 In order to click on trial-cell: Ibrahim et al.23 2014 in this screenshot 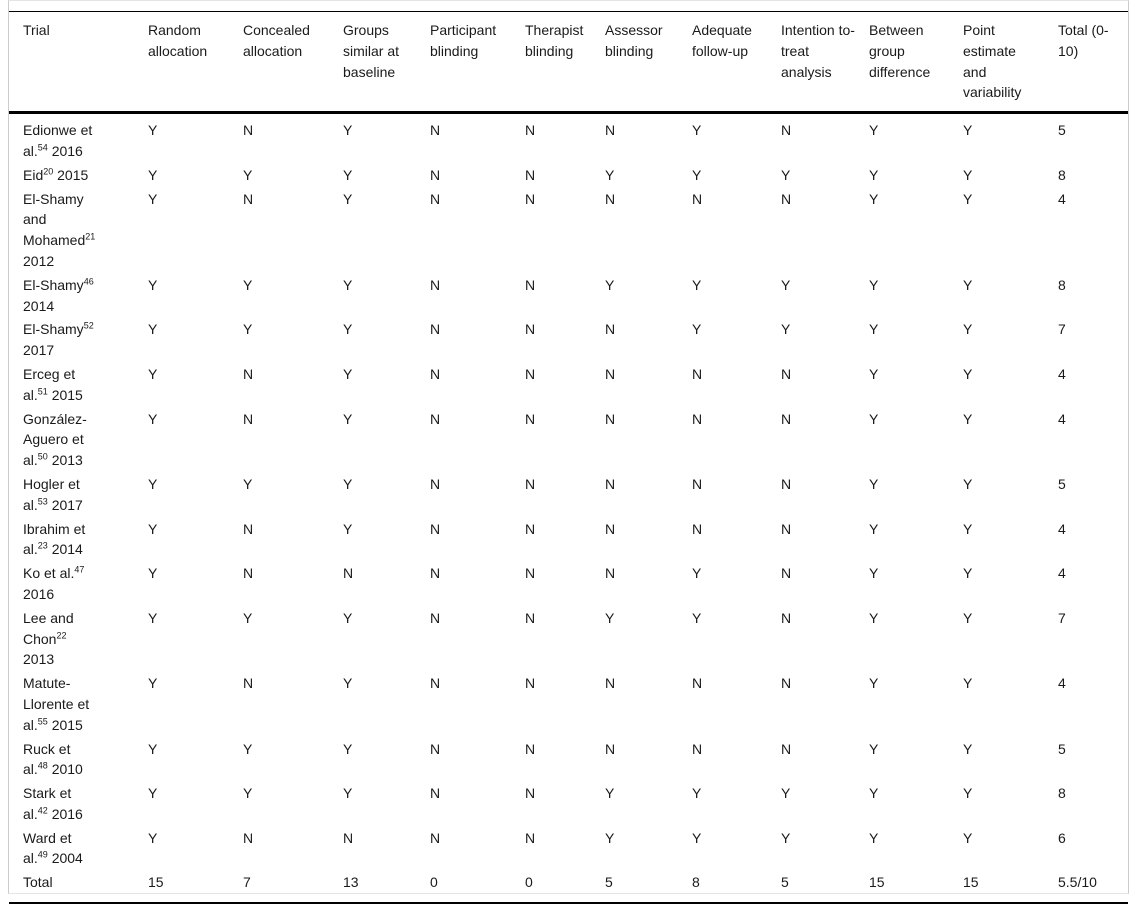, I will do `click(78, 539)`.